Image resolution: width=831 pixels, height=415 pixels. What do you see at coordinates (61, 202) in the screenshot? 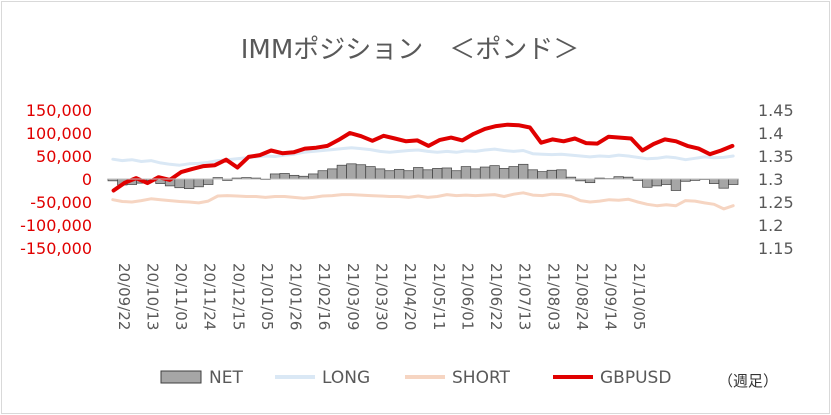
I see `left-tick-label: -50,000` at bounding box center [61, 202].